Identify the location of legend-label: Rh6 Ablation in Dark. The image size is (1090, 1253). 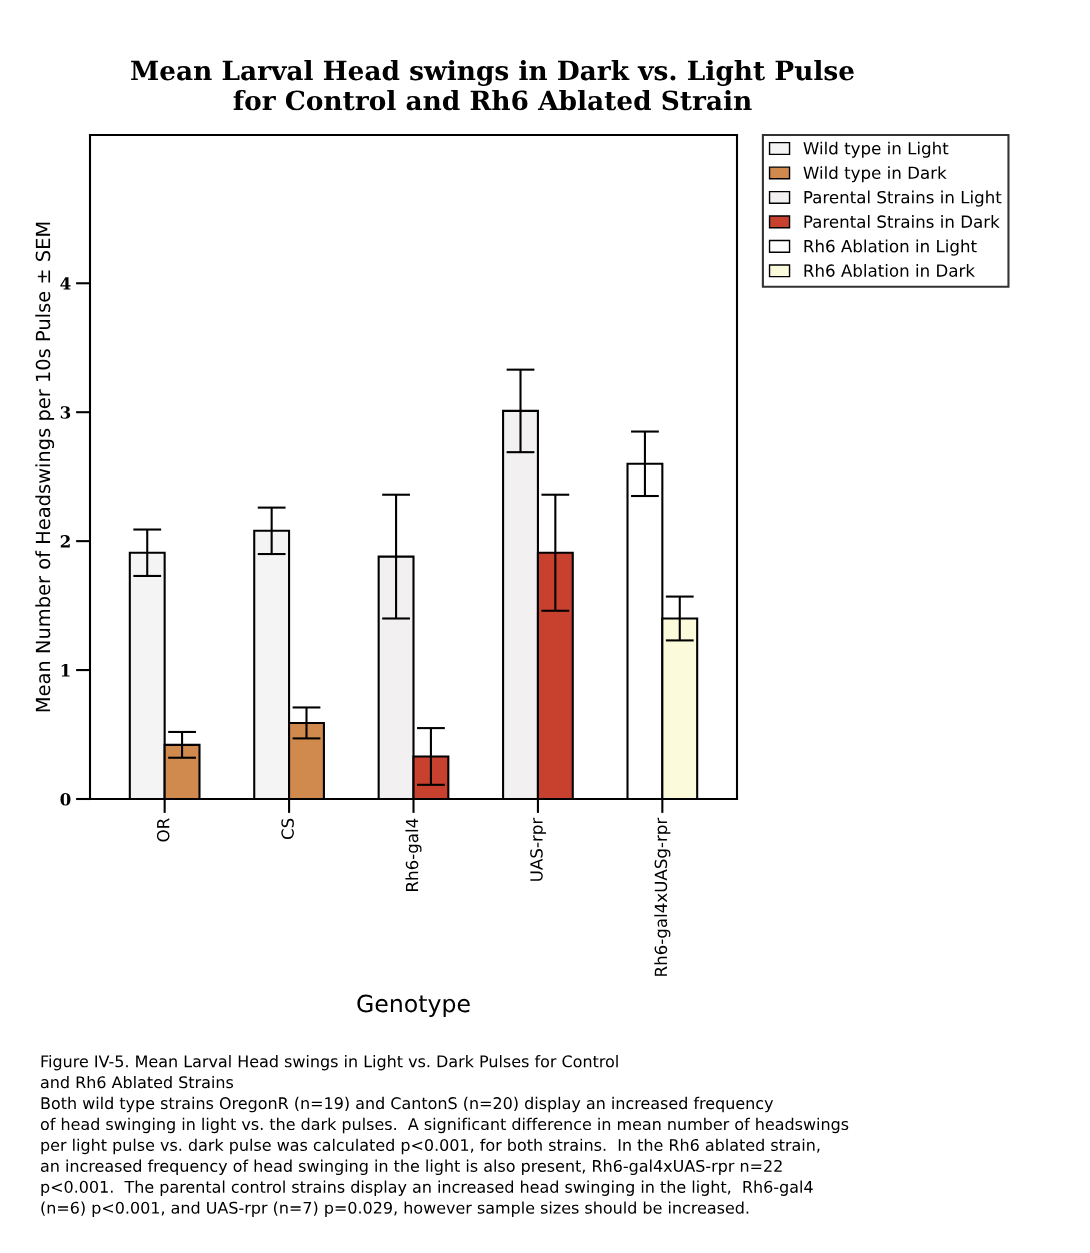
(889, 270).